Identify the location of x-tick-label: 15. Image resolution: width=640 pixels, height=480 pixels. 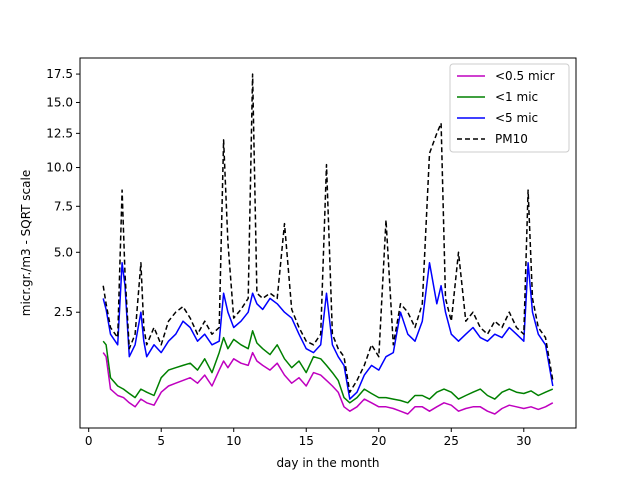
(306, 441).